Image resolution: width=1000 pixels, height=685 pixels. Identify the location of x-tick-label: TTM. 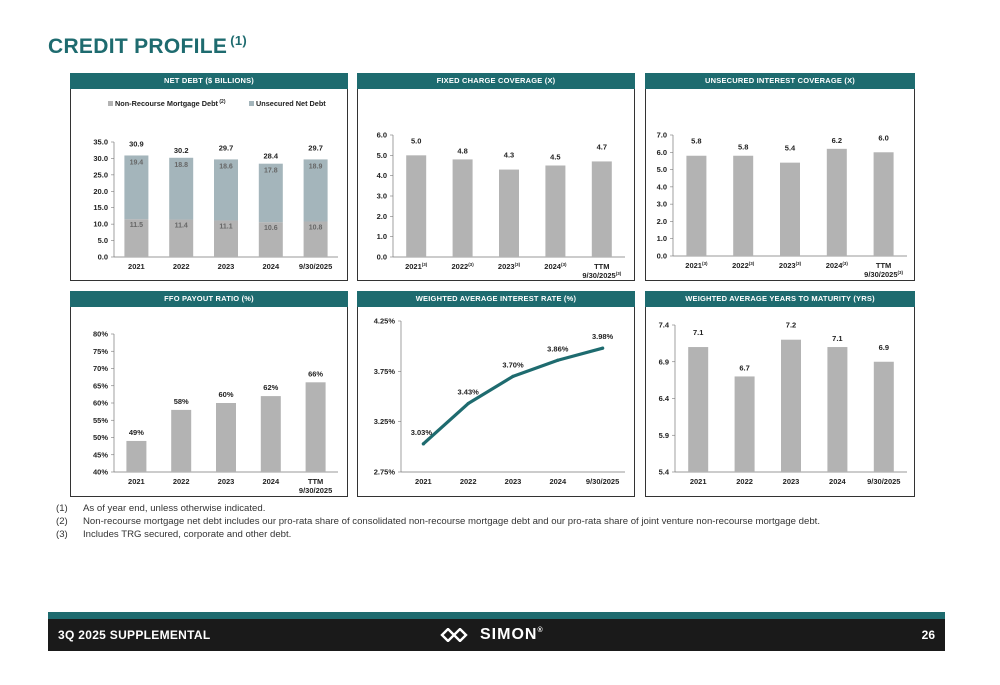
(315, 481).